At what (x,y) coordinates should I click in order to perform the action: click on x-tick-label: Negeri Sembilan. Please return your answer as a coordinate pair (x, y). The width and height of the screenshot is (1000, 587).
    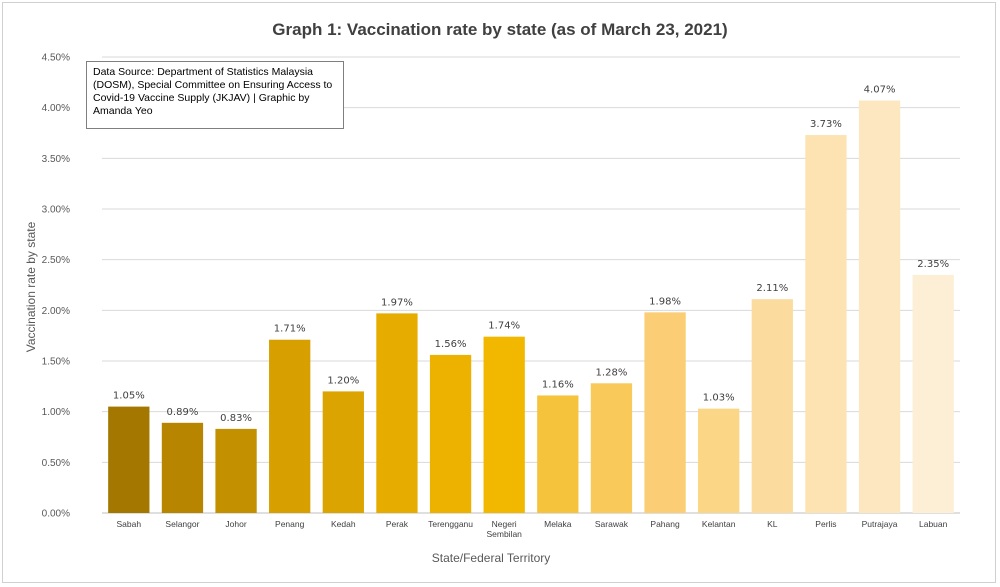
    Looking at the image, I should click on (504, 529).